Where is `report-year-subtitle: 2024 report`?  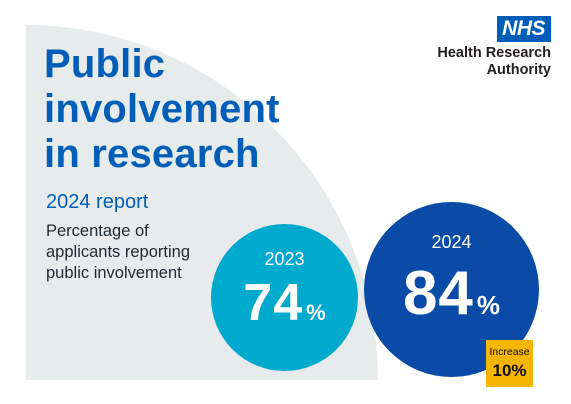
report-year-subtitle: 2024 report is located at coordinates (97, 202).